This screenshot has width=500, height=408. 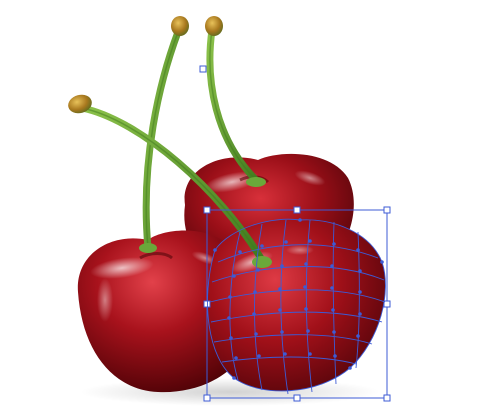 I want to click on stem-tips, so click(x=145, y=65).